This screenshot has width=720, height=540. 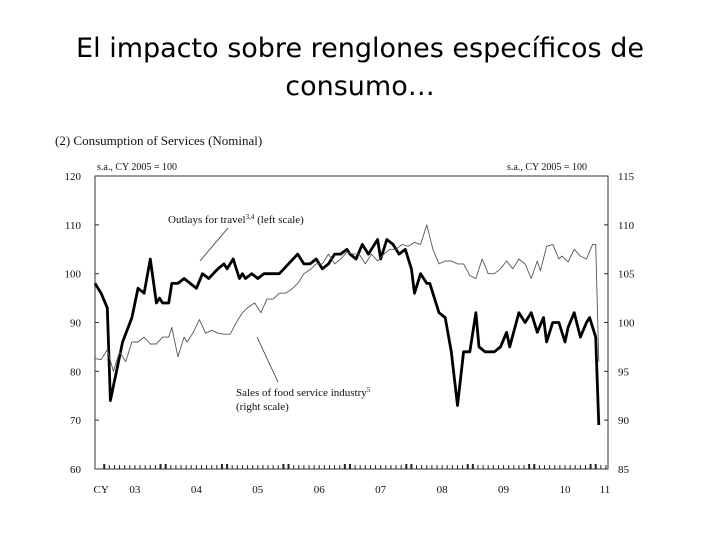 What do you see at coordinates (73, 177) in the screenshot?
I see `left-tick-label: 120` at bounding box center [73, 177].